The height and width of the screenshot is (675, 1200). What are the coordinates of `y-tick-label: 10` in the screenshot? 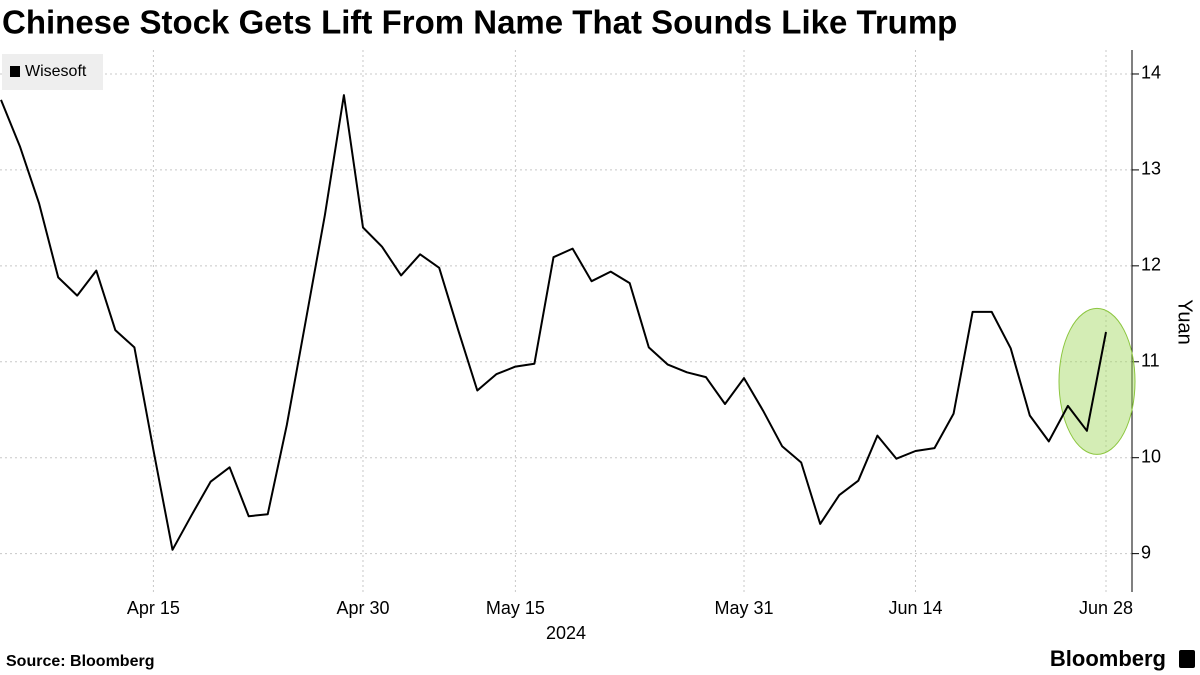 It's located at (1151, 456).